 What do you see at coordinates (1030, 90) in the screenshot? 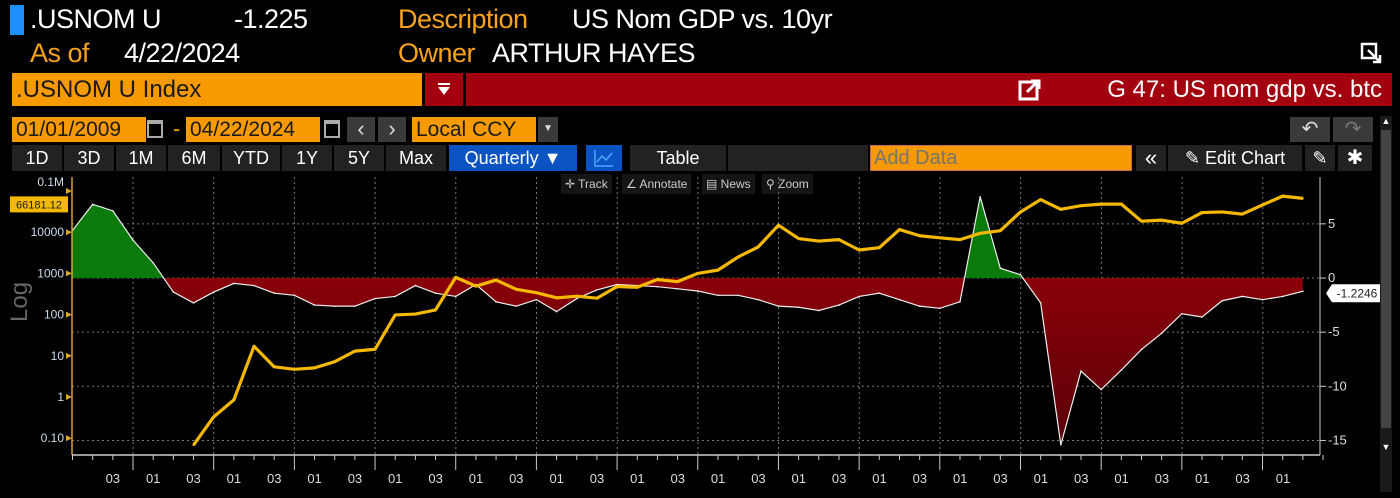
I see `launch-icon` at bounding box center [1030, 90].